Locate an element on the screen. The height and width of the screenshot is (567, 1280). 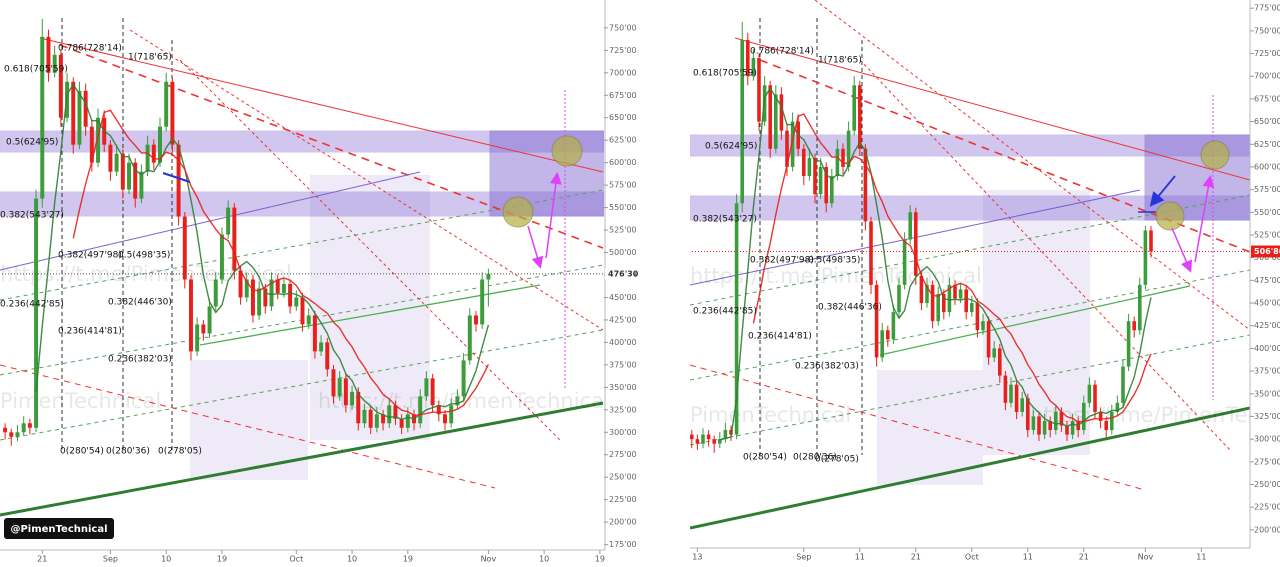
fib-label: 0.382(446'30) is located at coordinates (140, 303).